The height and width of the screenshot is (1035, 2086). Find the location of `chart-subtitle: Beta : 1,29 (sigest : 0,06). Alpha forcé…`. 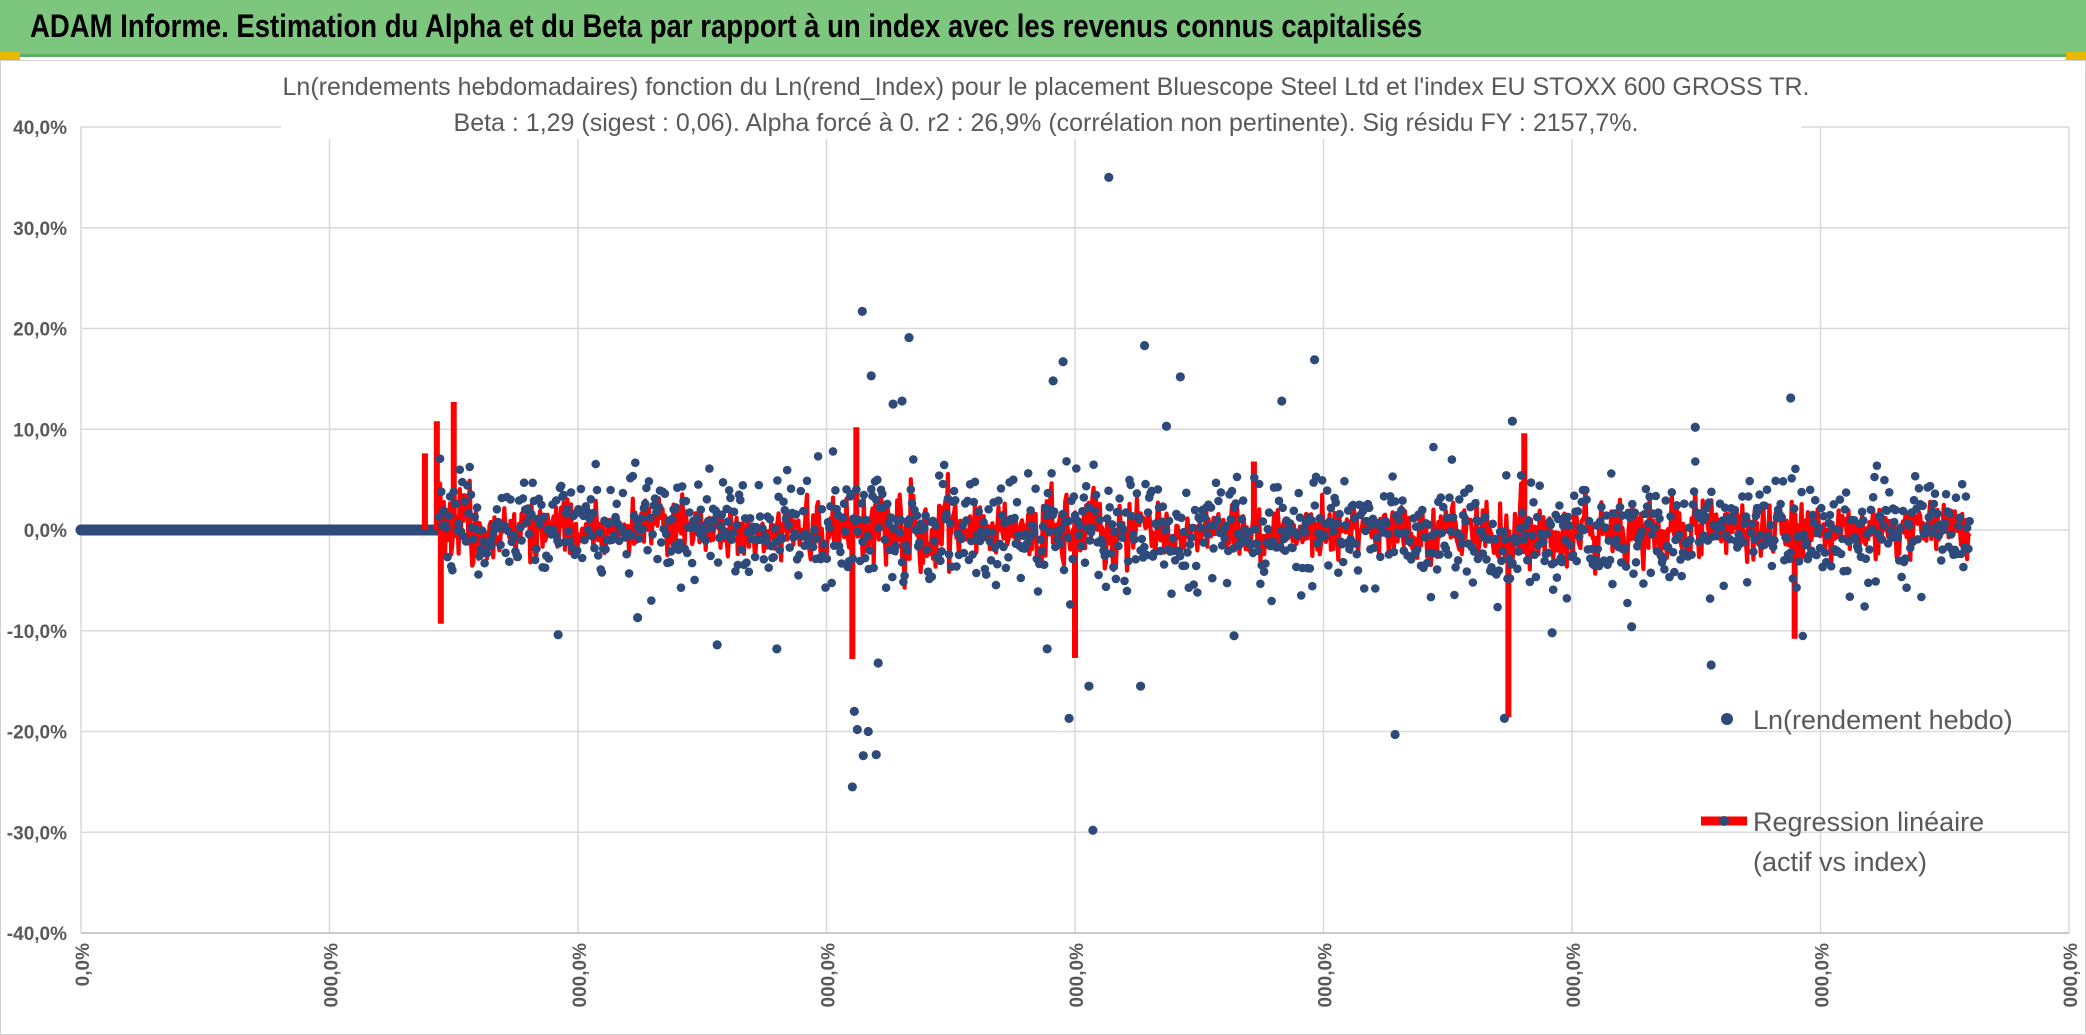

chart-subtitle: Beta : 1,29 (sigest : 0,06). Alpha forcé… is located at coordinates (1046, 123).